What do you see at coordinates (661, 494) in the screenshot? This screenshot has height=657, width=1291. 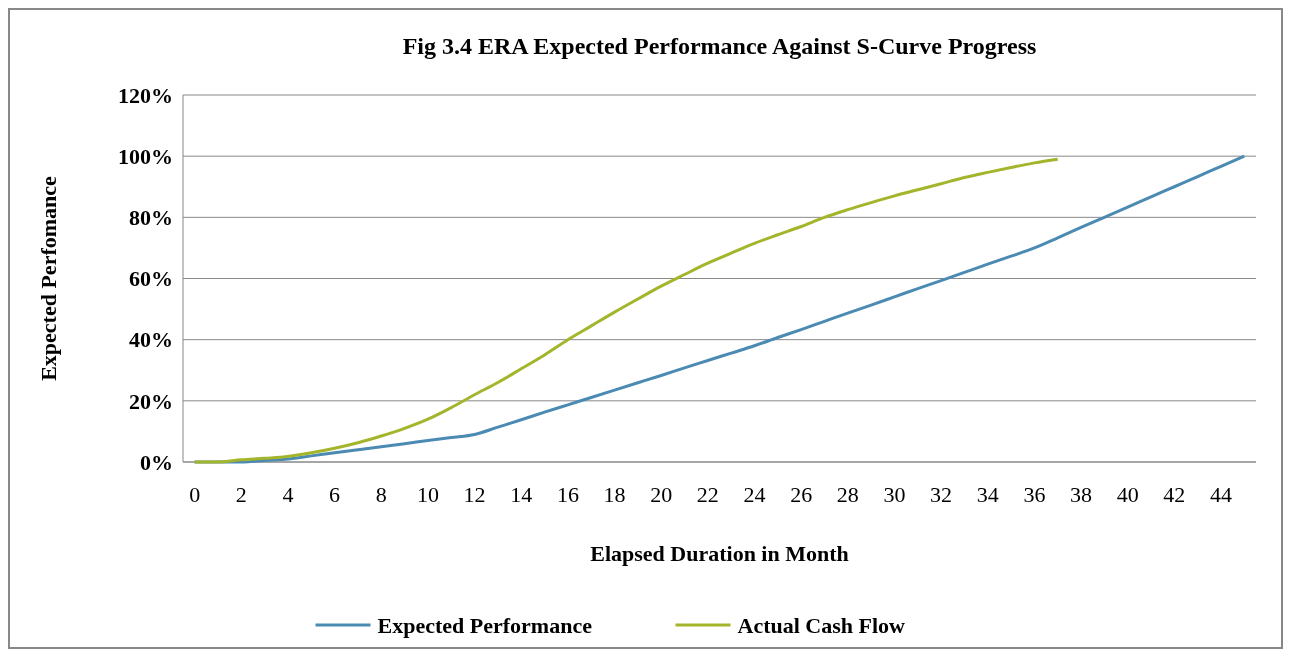 I see `x-tick-label: 20` at bounding box center [661, 494].